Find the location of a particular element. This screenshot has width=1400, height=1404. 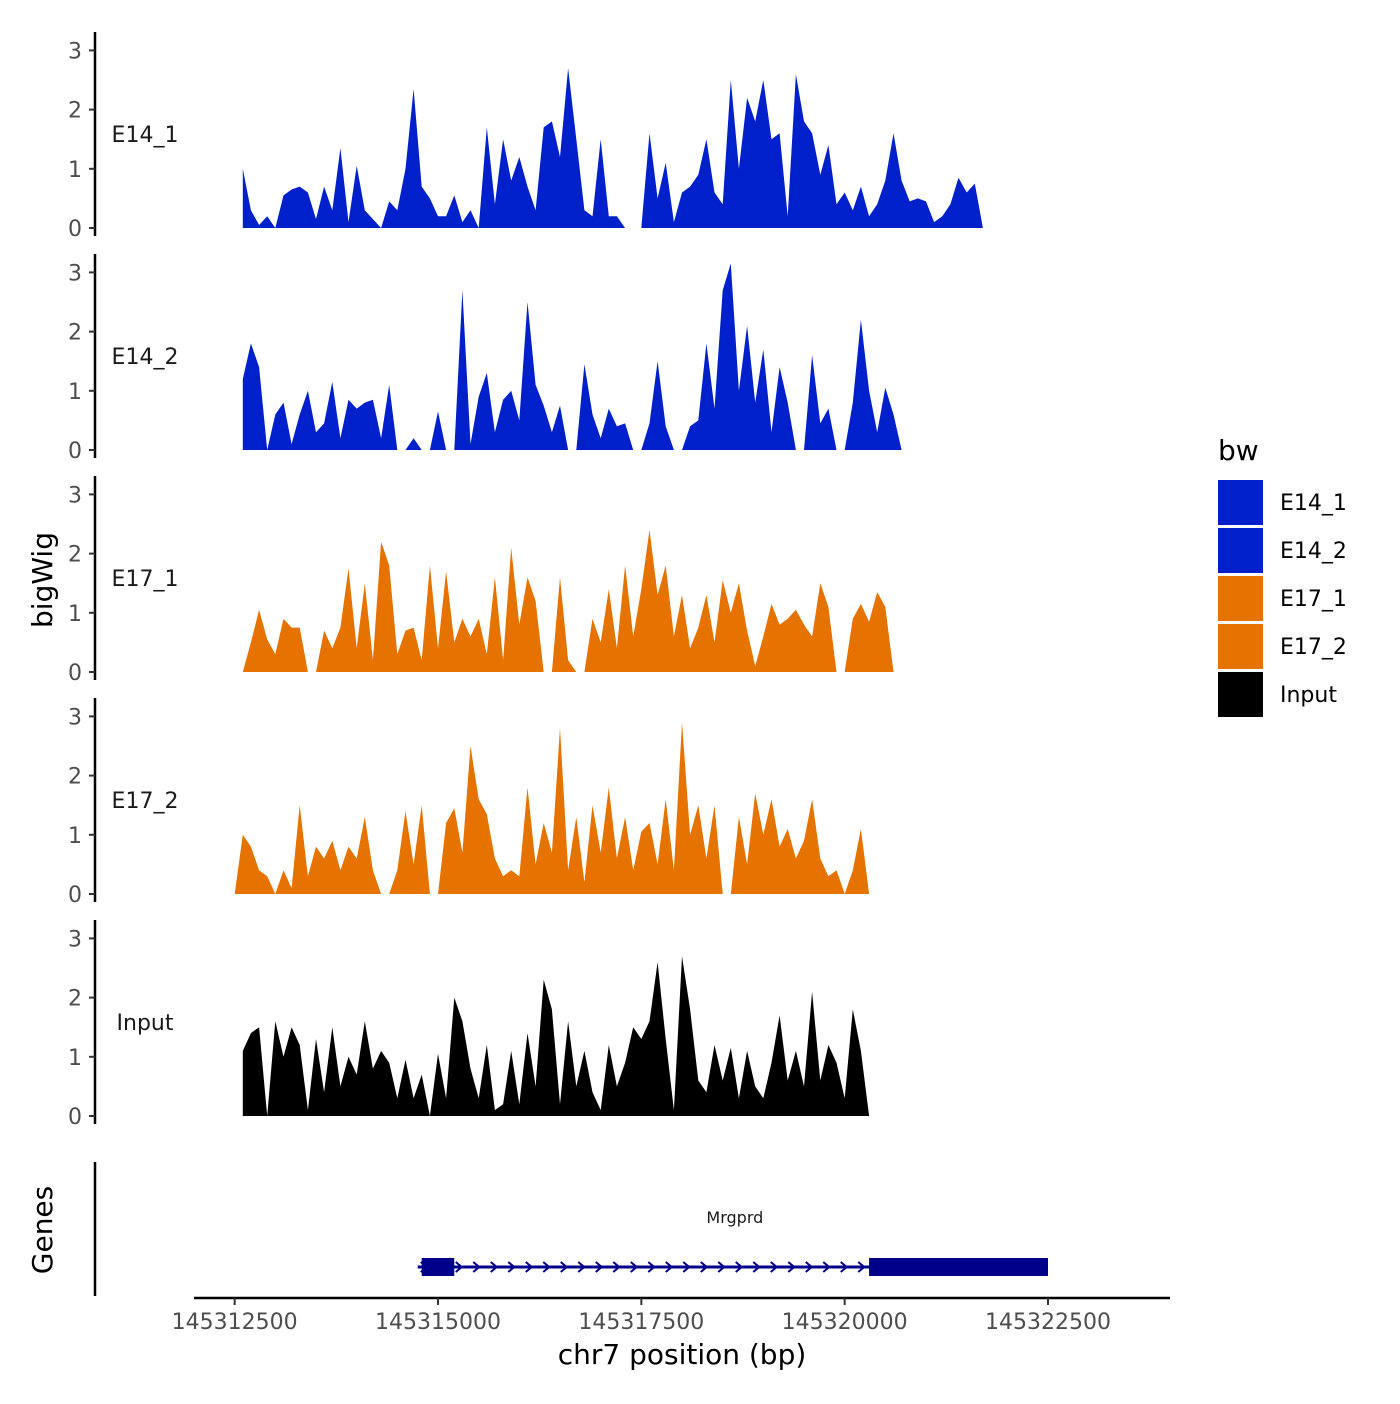

track-label-E17_2: E17_2 is located at coordinates (145, 801).